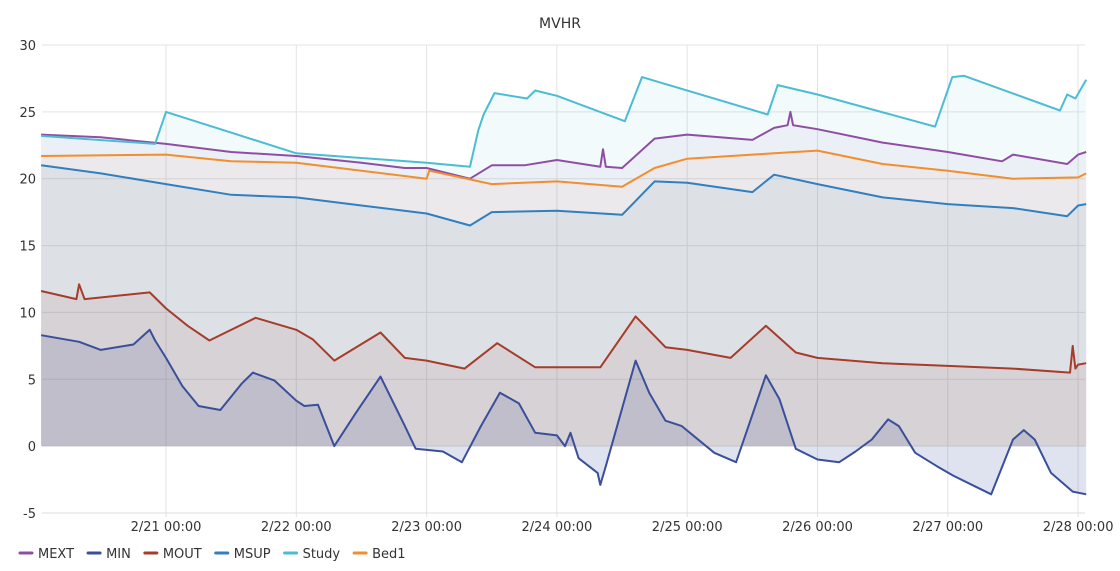 The height and width of the screenshot is (571, 1120). I want to click on x-tick-label: 2/27 00:00, so click(947, 527).